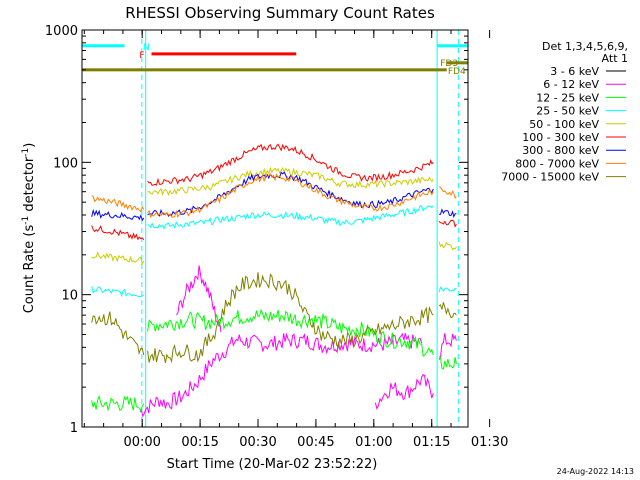 The image size is (640, 480). Describe the element at coordinates (280, 13) in the screenshot. I see `chart-title: RHESSI Observing Summary Count Rates` at that location.